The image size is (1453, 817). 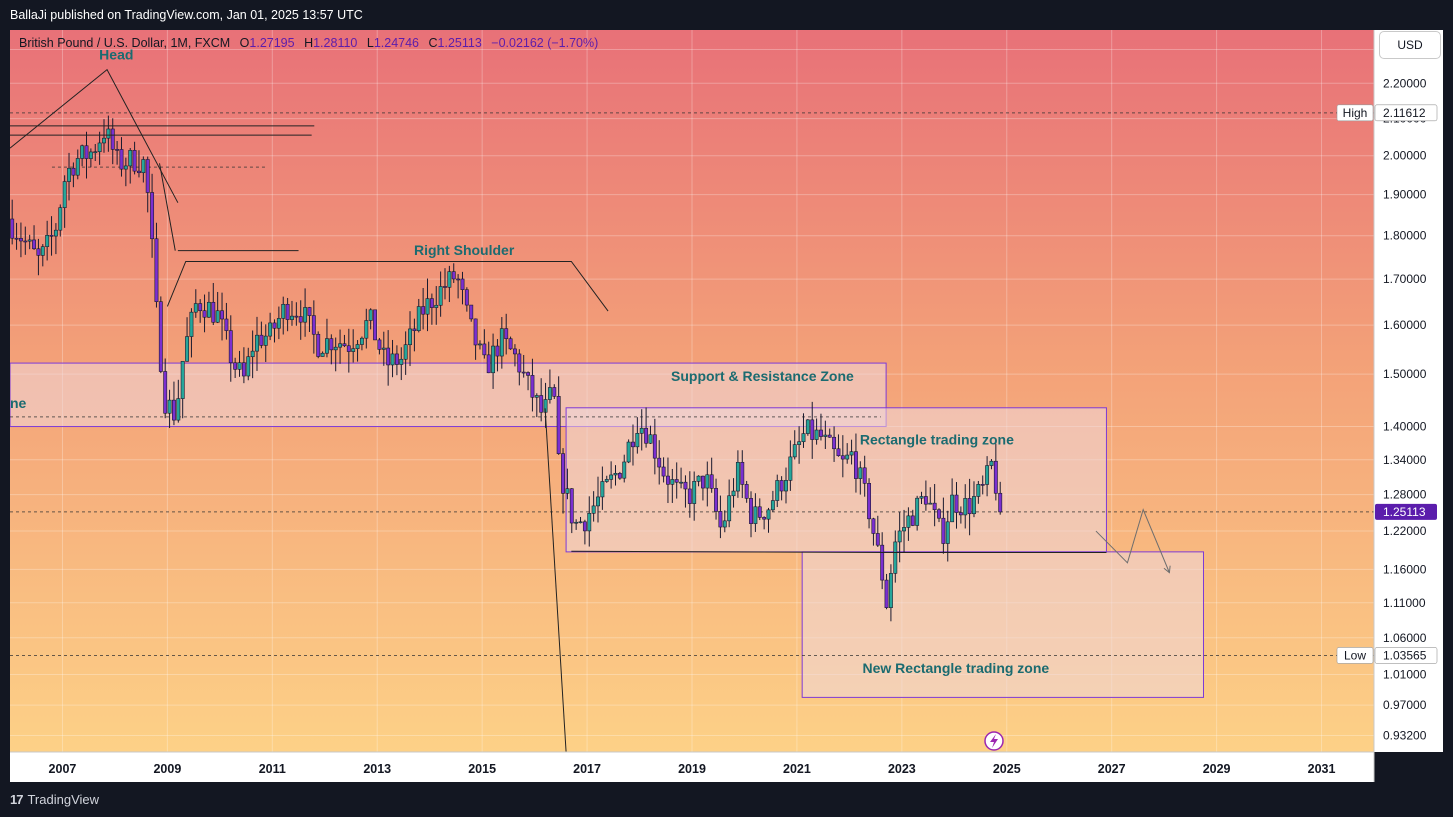 What do you see at coordinates (167, 769) in the screenshot?
I see `time-tick-label: 2009` at bounding box center [167, 769].